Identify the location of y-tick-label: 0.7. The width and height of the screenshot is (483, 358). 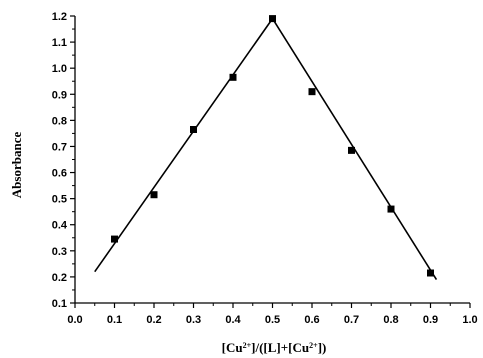
(59, 147).